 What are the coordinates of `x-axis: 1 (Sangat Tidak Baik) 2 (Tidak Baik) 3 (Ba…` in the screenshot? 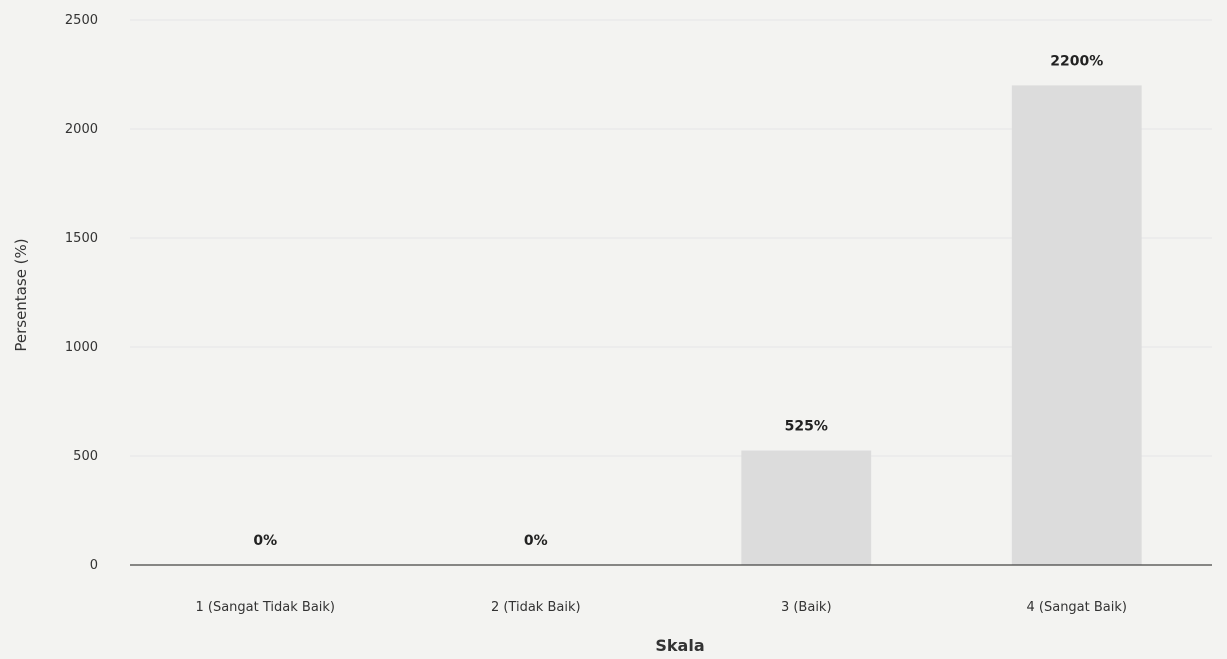 It's located at (671, 589).